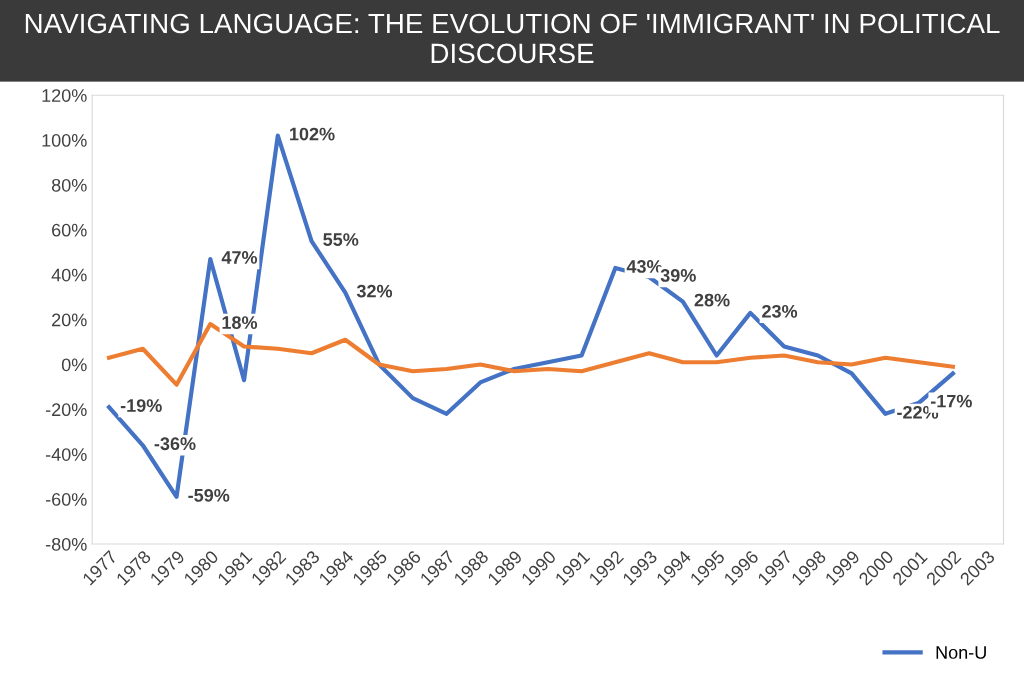 This screenshot has width=1024, height=680. Describe the element at coordinates (64, 95) in the screenshot. I see `y-tick-label: 120%` at that location.